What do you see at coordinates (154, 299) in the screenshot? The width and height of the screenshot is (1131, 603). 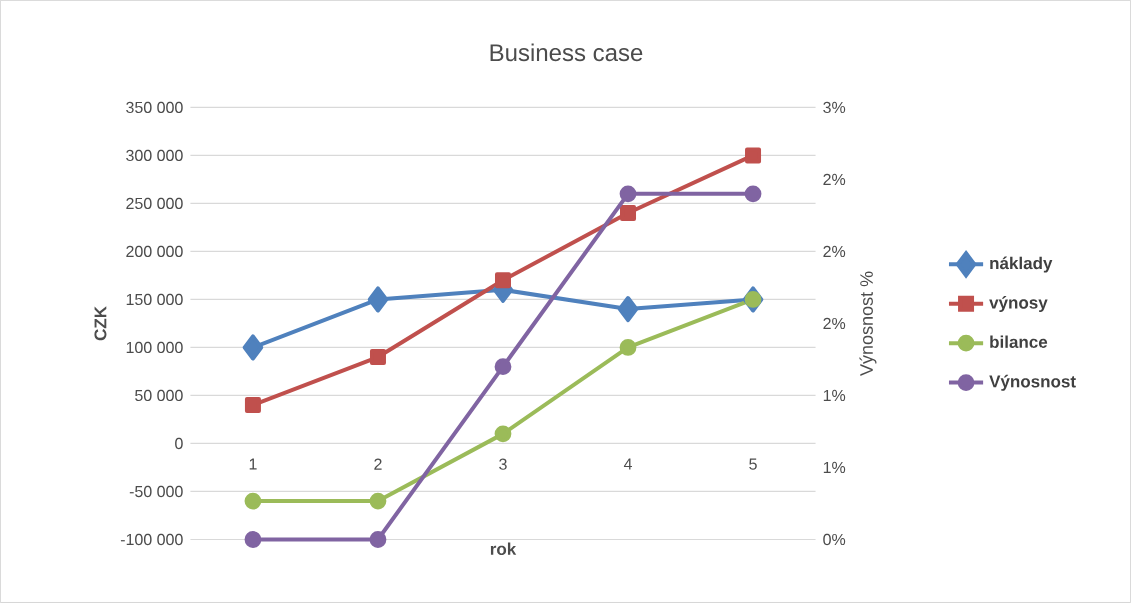 I see `y-tick-label: 150 000` at bounding box center [154, 299].